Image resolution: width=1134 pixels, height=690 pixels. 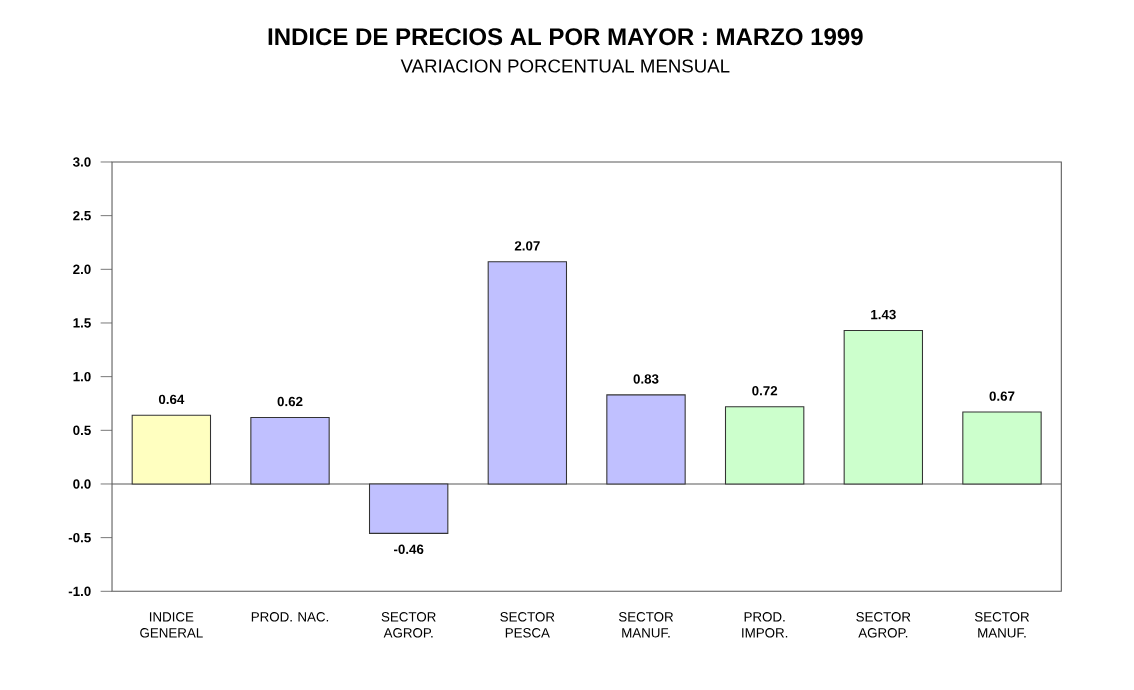 I want to click on chart-subtitle: VARIACION PORCENTUAL MENSUAL, so click(x=565, y=66).